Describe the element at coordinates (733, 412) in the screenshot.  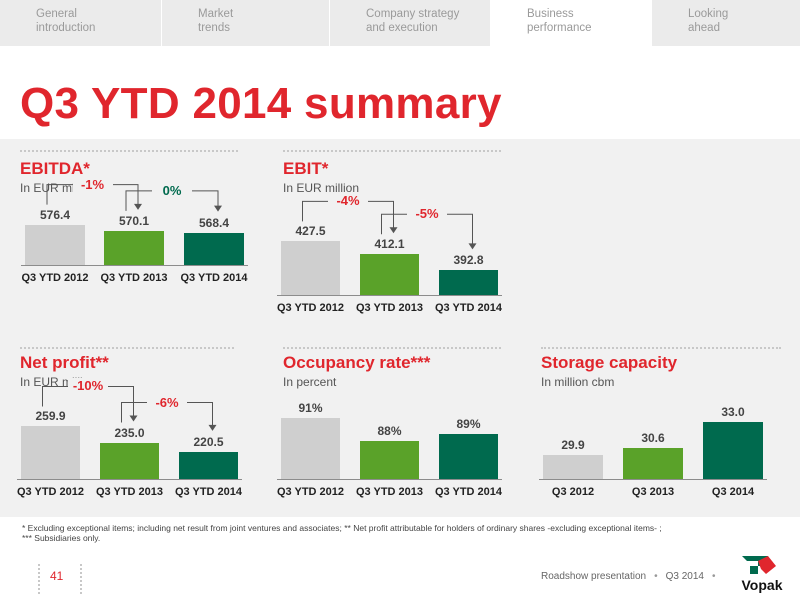
I see `data-label: 33.0` at that location.